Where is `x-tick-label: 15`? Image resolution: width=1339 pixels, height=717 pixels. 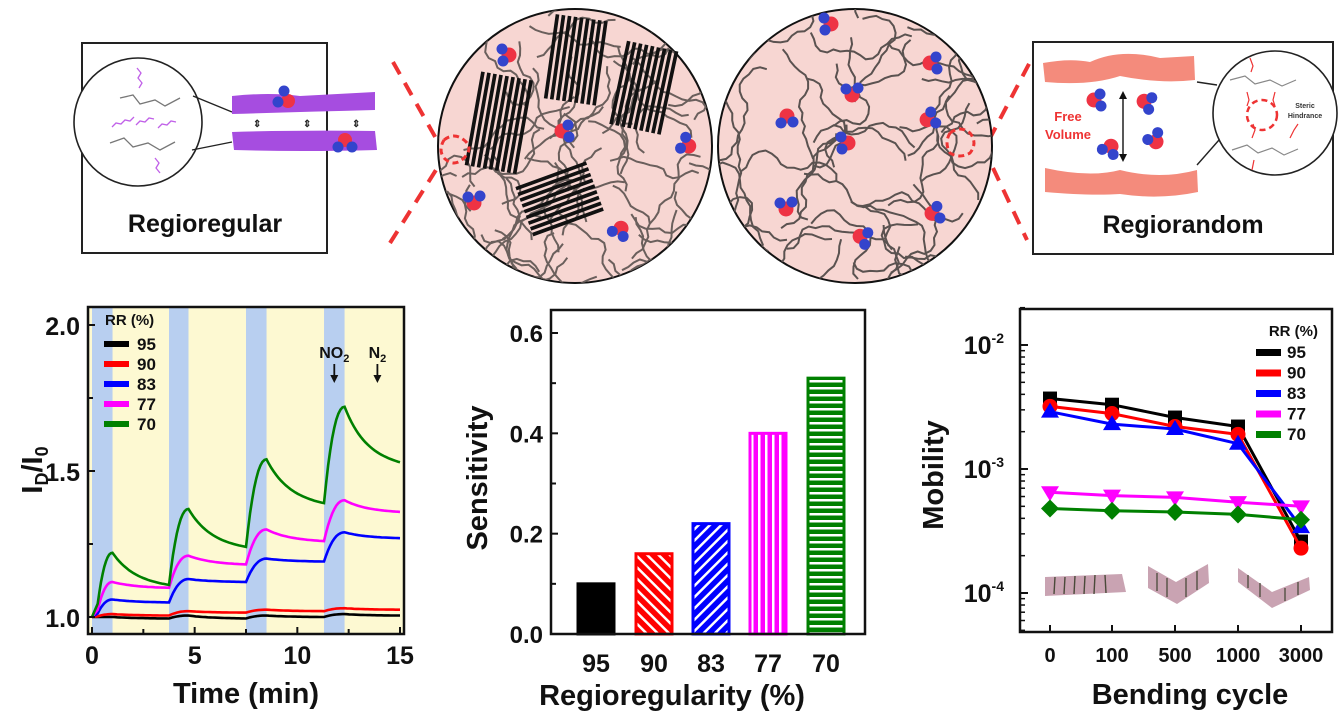 x-tick-label: 15 is located at coordinates (400, 656).